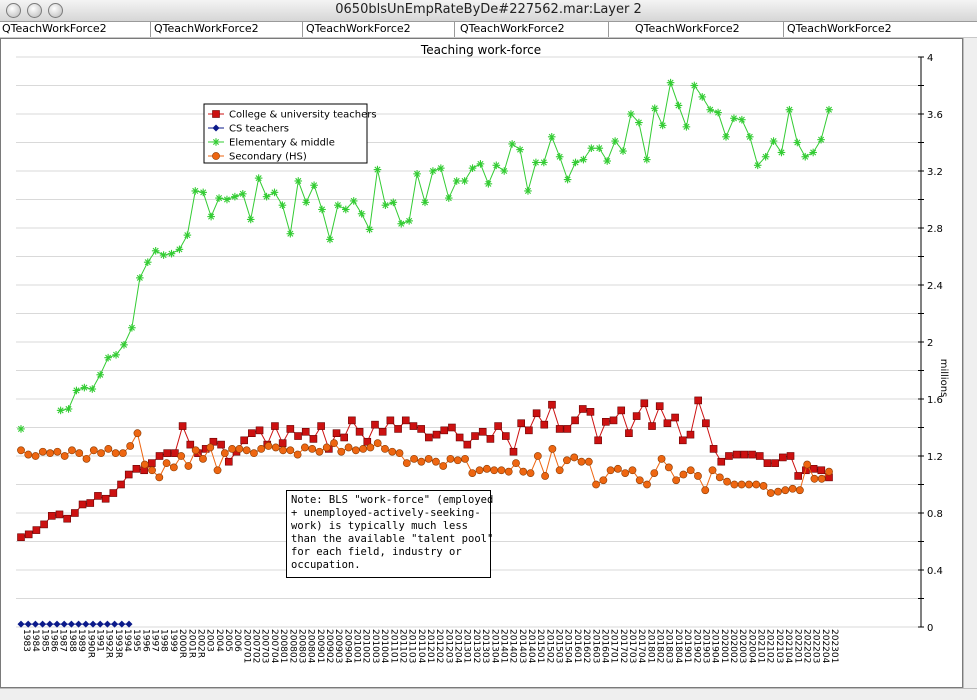  Describe the element at coordinates (55, 10) in the screenshot. I see `zoom-window-button` at that location.